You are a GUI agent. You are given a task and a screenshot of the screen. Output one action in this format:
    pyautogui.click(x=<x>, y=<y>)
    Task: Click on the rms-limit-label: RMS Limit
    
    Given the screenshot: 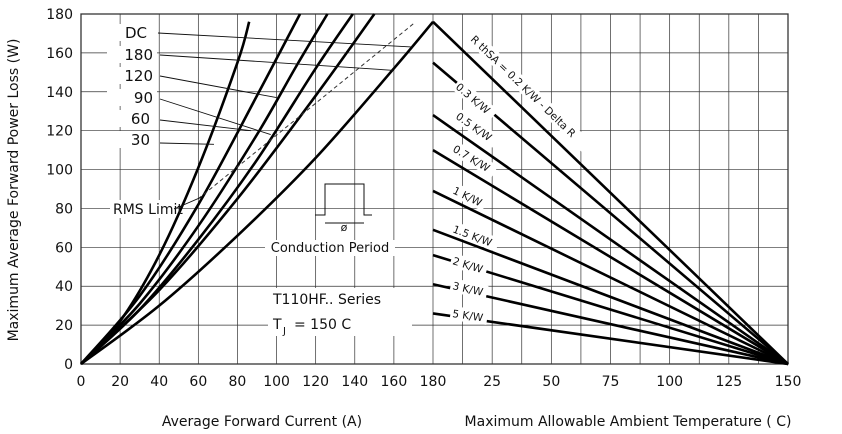 What is the action you would take?
    pyautogui.click(x=148, y=210)
    